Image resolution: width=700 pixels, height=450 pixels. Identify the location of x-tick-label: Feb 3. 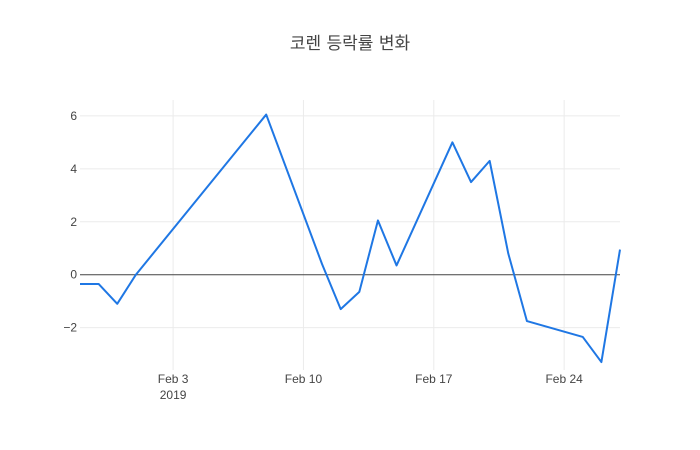
(173, 379).